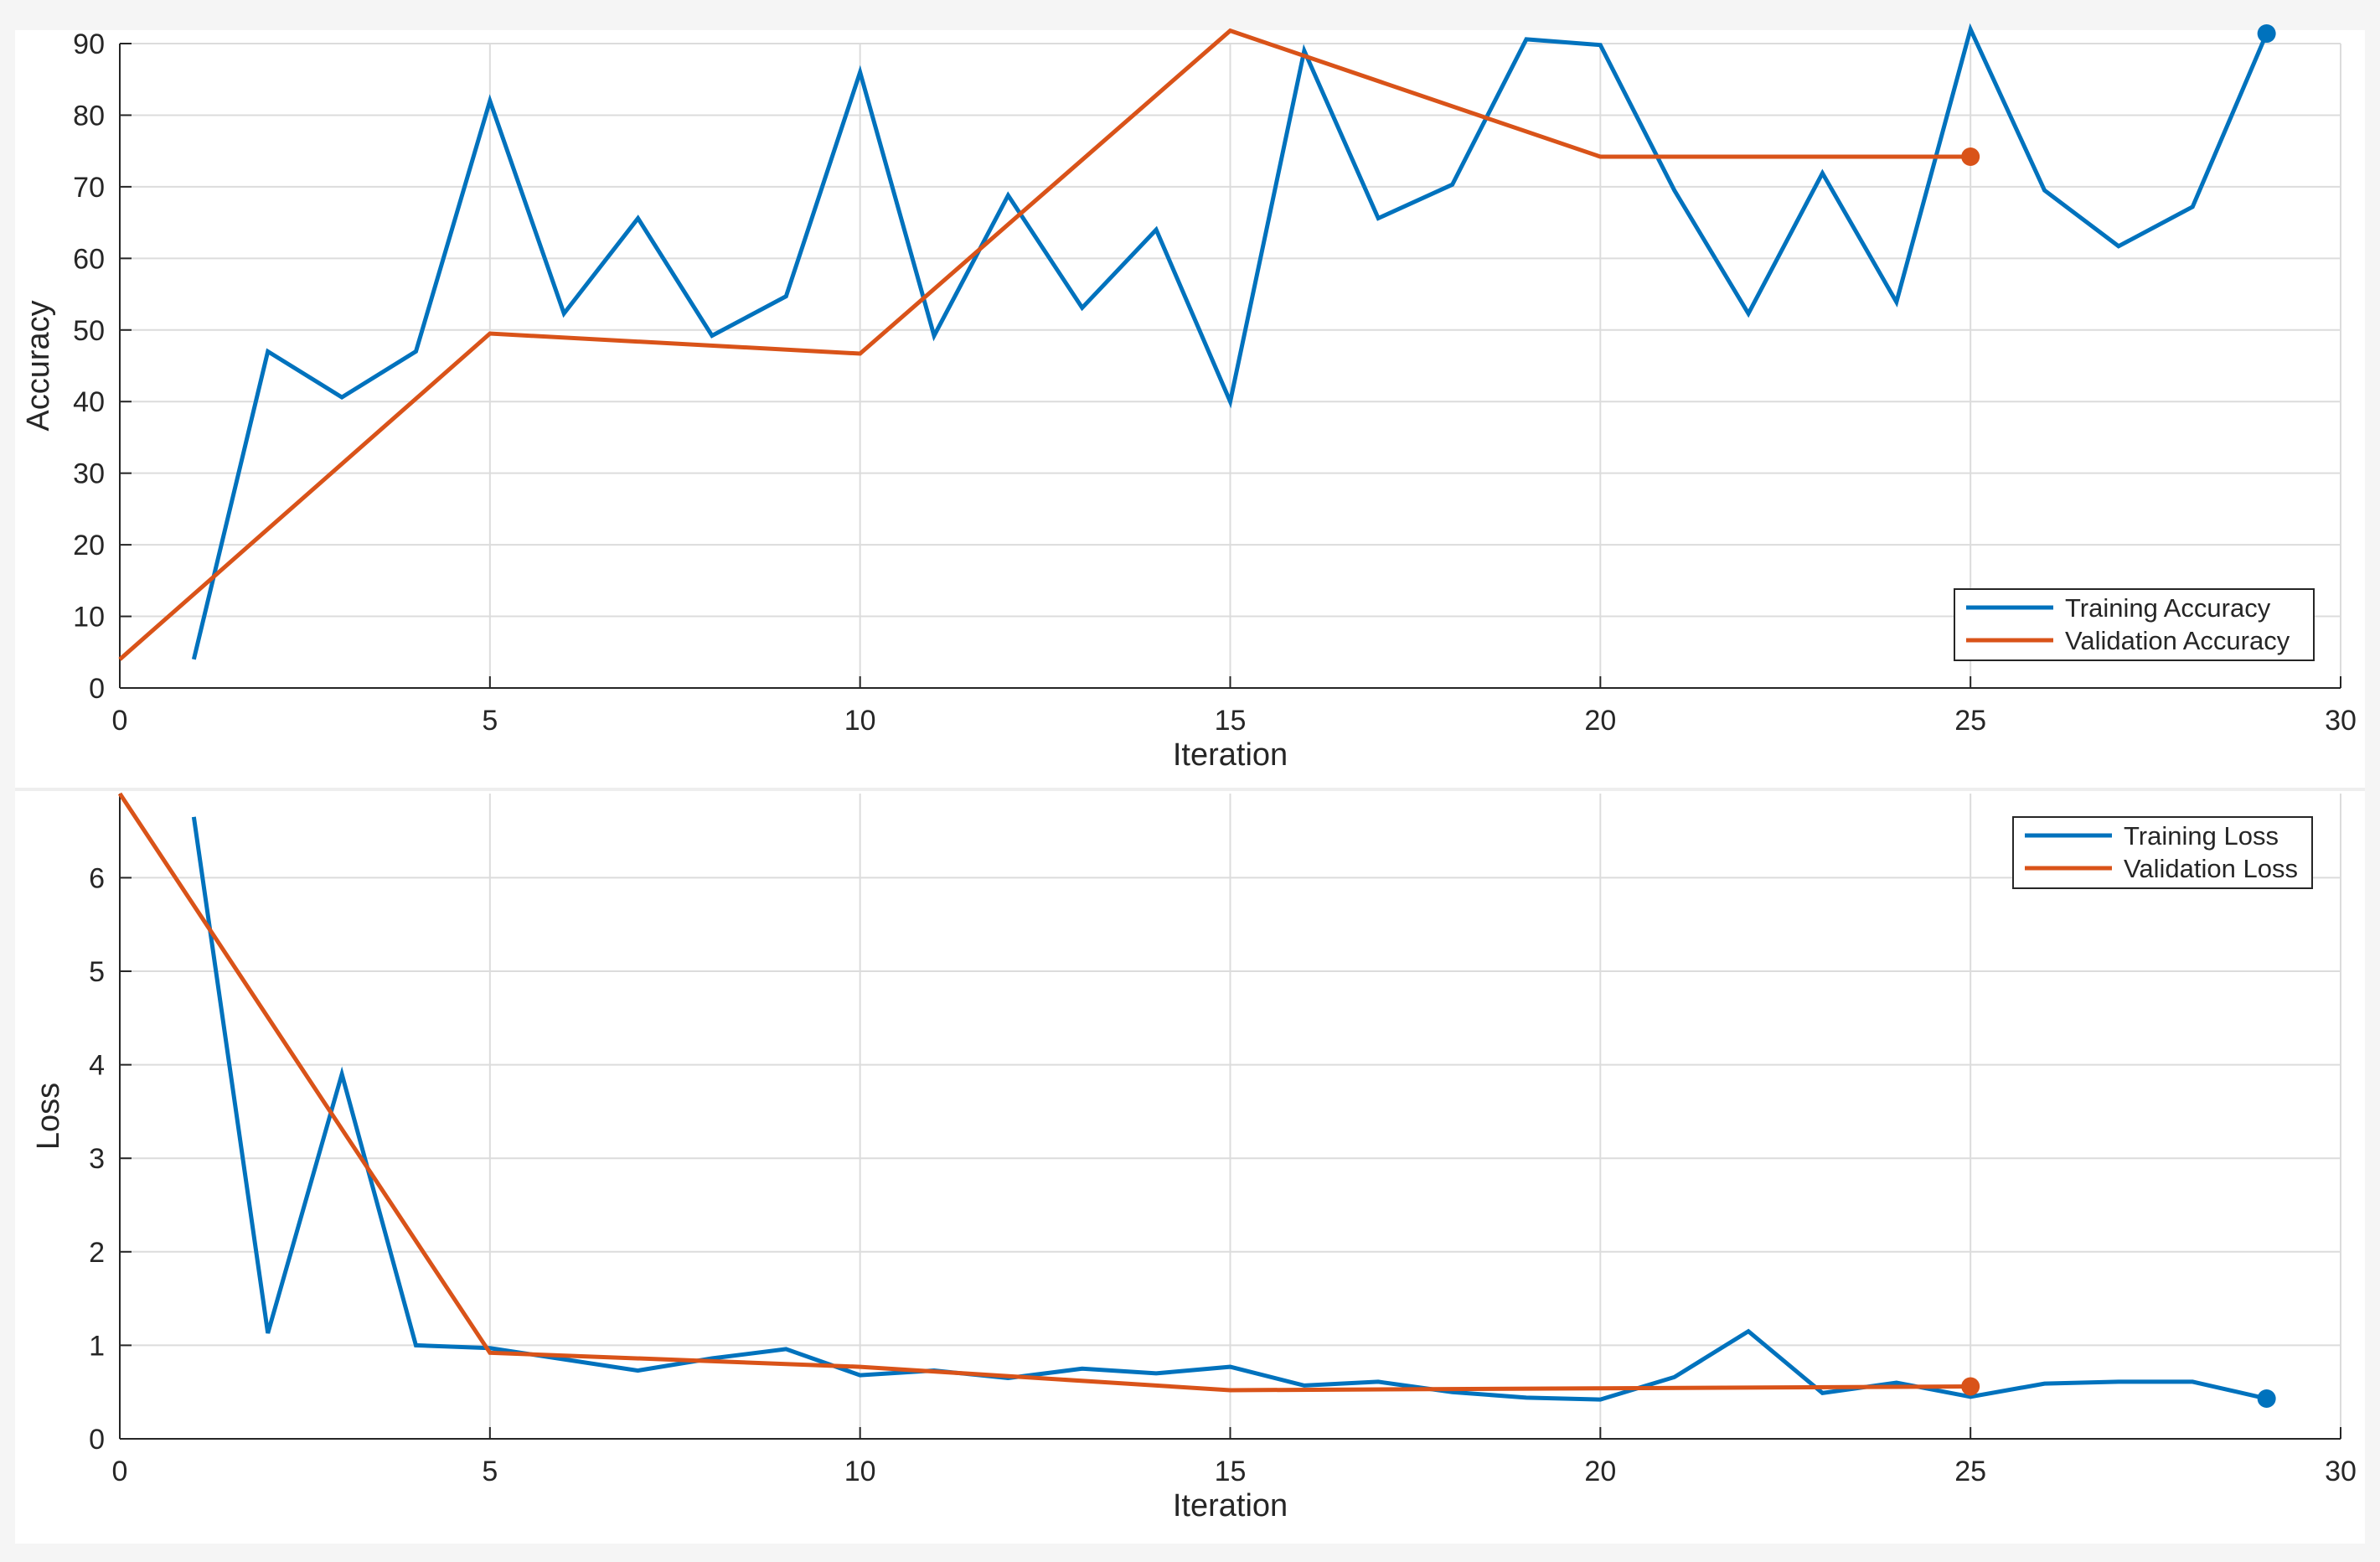 The width and height of the screenshot is (2380, 1562). Describe the element at coordinates (89, 402) in the screenshot. I see `y-tick-label: 40` at that location.